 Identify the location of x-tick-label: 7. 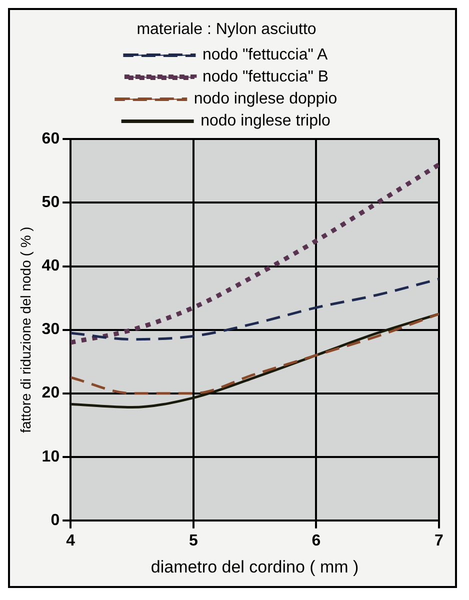
(439, 541).